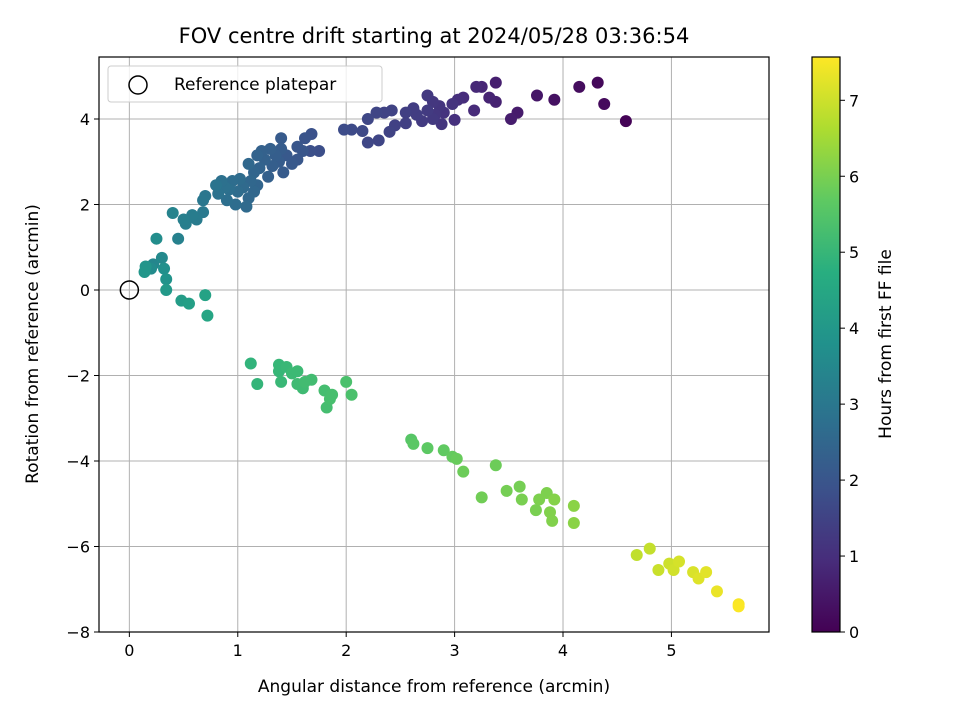 This screenshot has height=724, width=960. Describe the element at coordinates (78, 632) in the screenshot. I see `y-tick-label: −8` at that location.